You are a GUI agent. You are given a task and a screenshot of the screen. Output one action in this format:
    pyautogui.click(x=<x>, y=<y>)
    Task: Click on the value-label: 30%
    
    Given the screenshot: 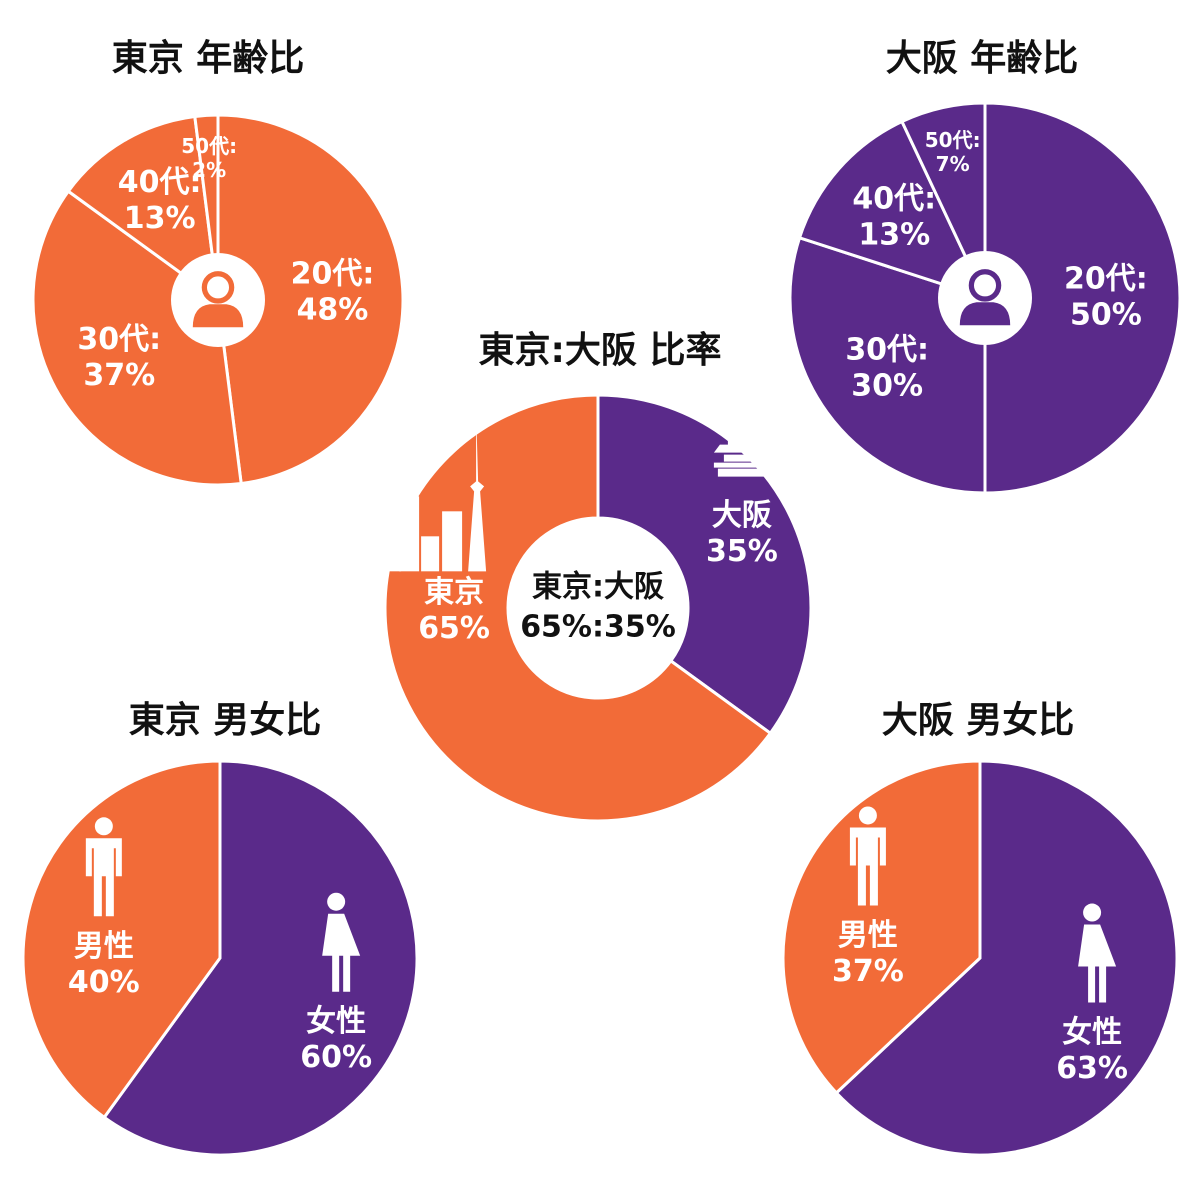 What is the action you would take?
    pyautogui.click(x=887, y=386)
    